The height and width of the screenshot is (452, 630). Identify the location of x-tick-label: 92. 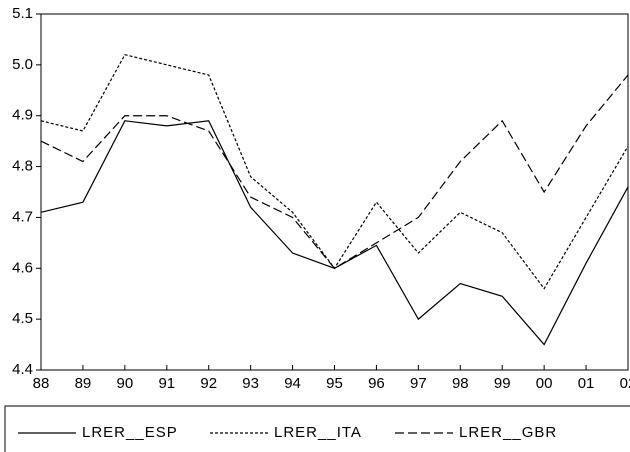
(208, 383).